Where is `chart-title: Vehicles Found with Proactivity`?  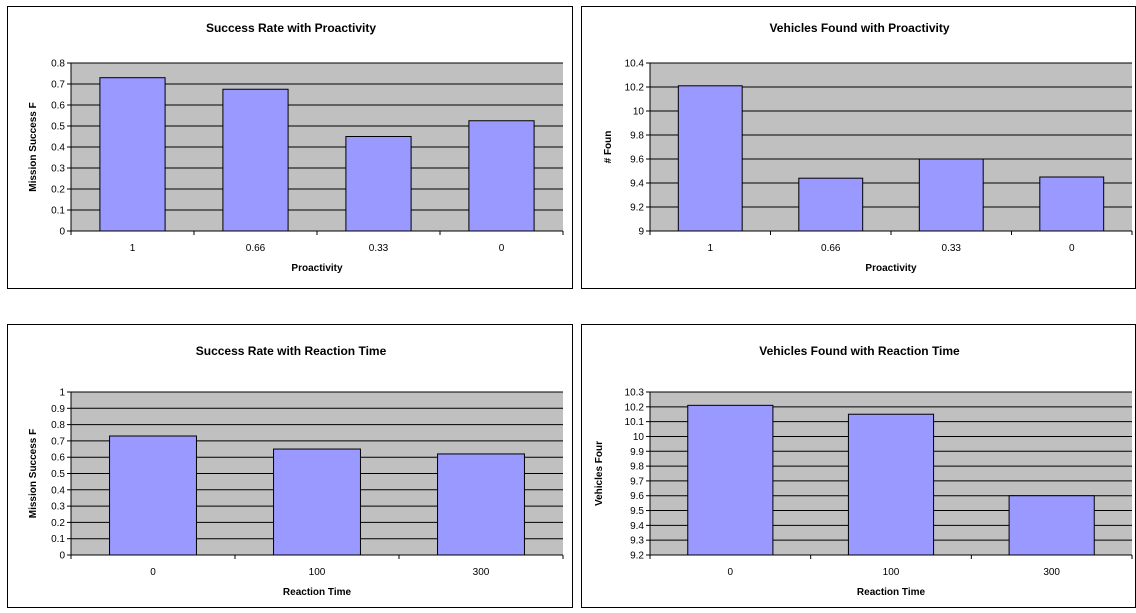
chart-title: Vehicles Found with Proactivity is located at coordinates (859, 28).